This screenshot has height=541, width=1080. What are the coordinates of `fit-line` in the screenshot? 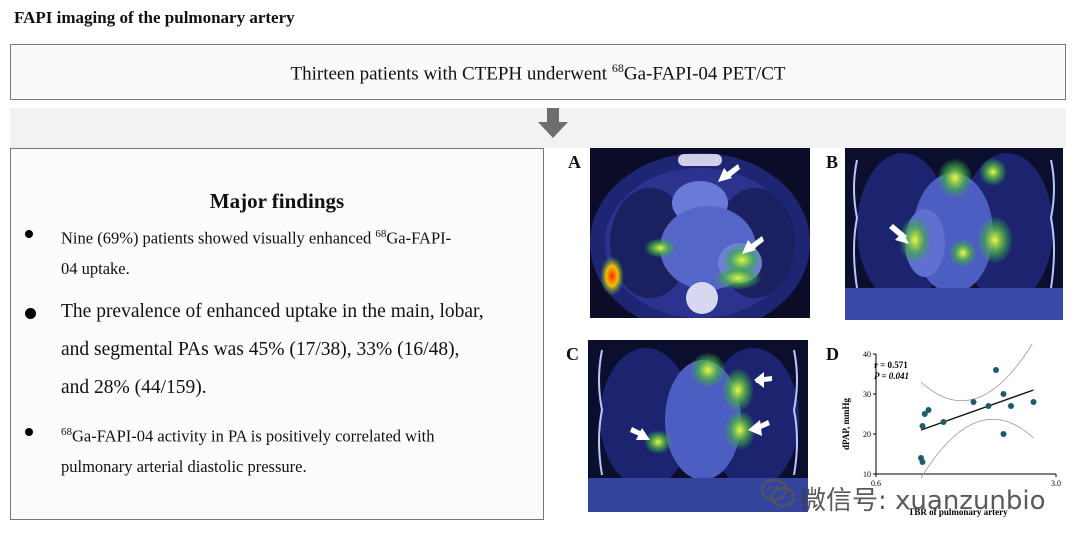 It's located at (977, 410).